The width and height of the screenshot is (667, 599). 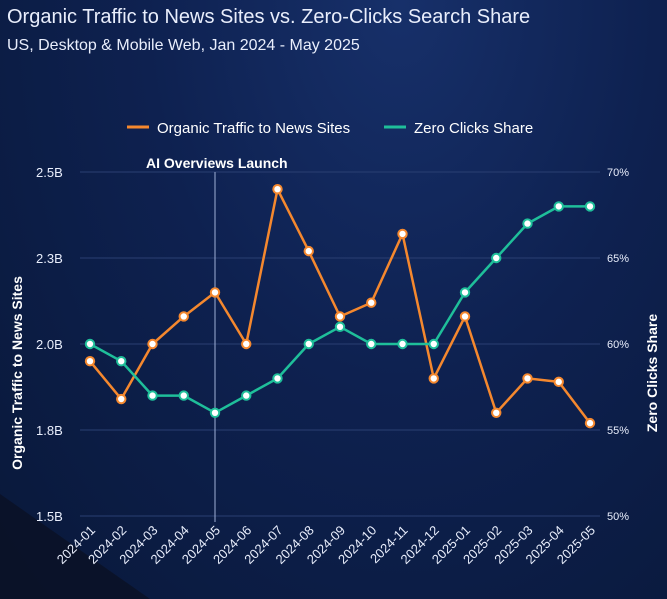 I want to click on right-tick-label-4: 50%, so click(x=618, y=517).